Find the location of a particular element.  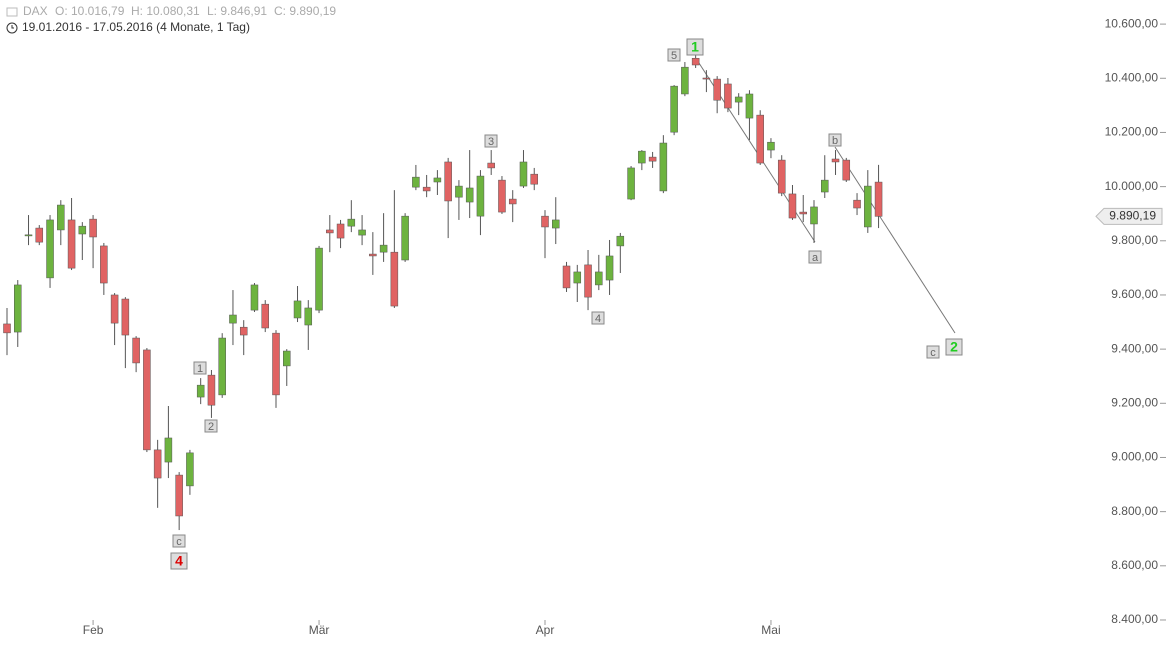

ohlc-high: H: 10.080,31 is located at coordinates (165, 11).